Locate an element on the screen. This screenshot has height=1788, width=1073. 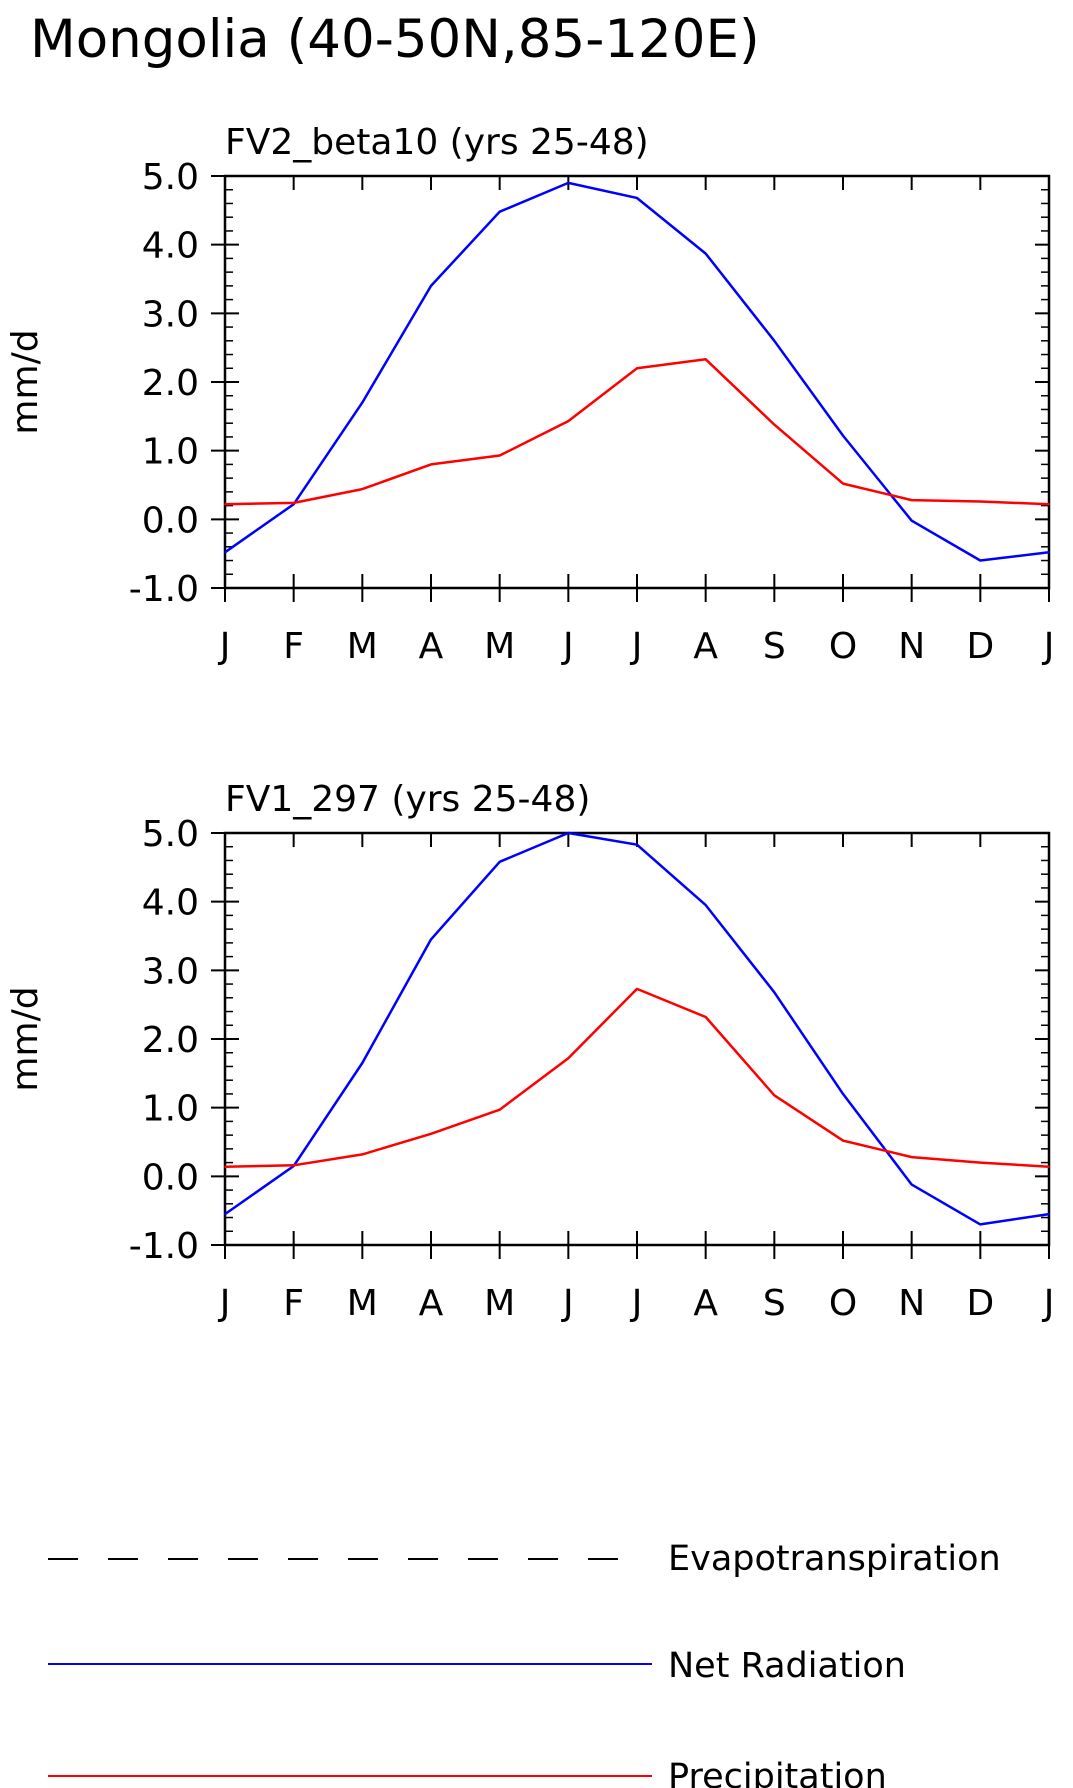
legend-precipitation-label: Precipitation is located at coordinates (777, 1772).